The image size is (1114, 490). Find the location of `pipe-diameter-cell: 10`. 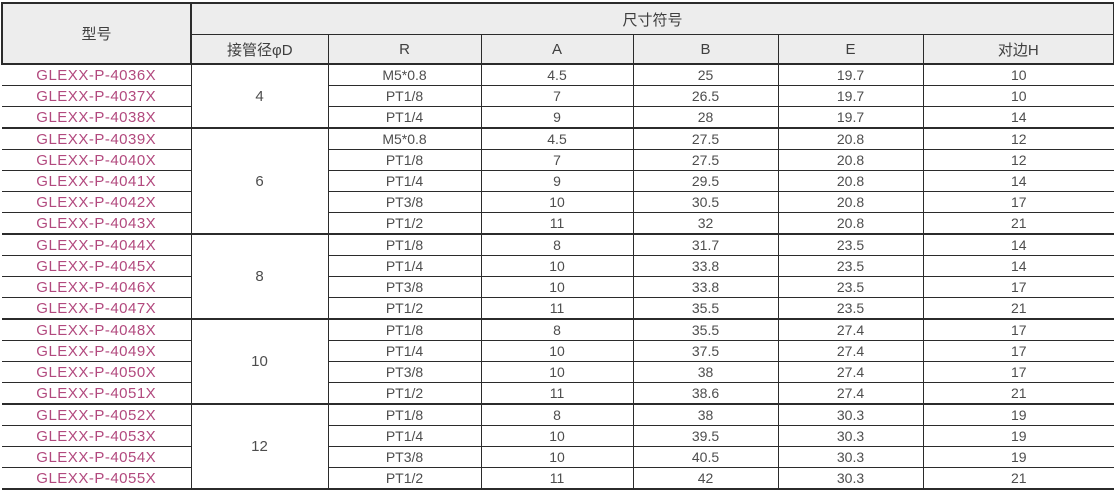

pipe-diameter-cell: 10 is located at coordinates (259, 361).